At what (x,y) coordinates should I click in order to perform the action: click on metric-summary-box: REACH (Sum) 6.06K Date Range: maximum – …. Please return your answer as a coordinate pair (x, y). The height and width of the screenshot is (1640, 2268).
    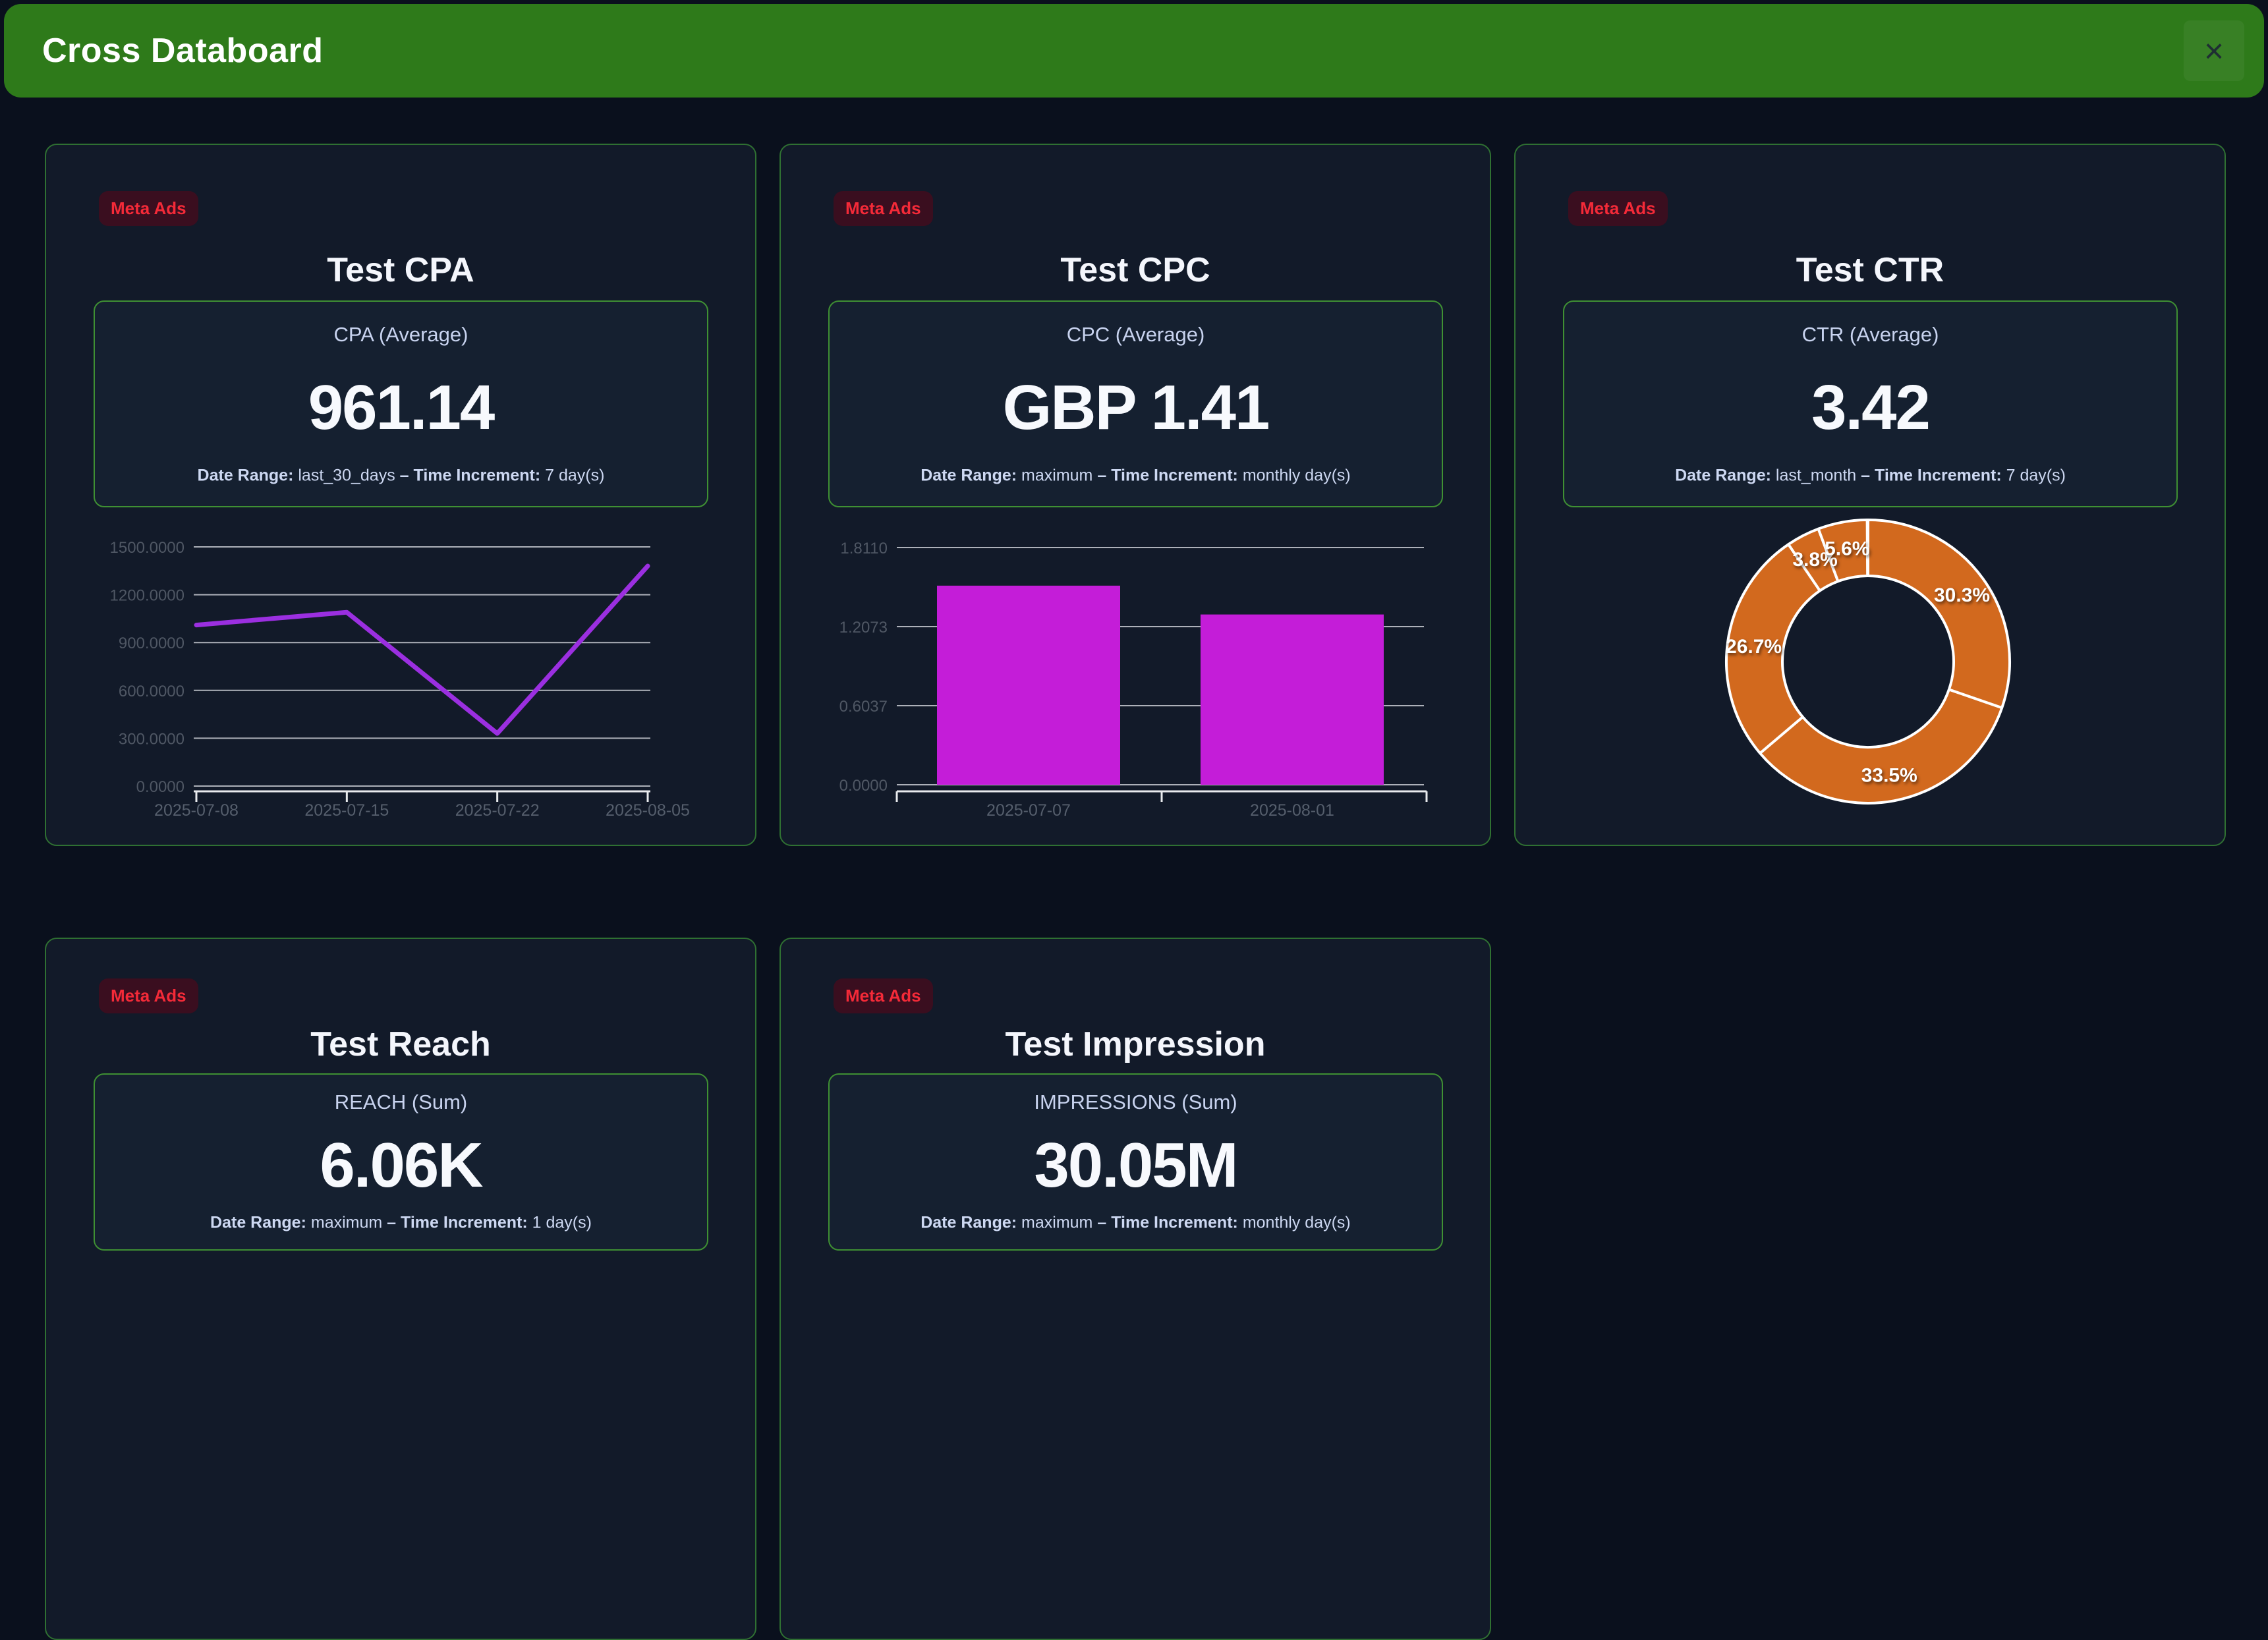
    Looking at the image, I should click on (401, 1162).